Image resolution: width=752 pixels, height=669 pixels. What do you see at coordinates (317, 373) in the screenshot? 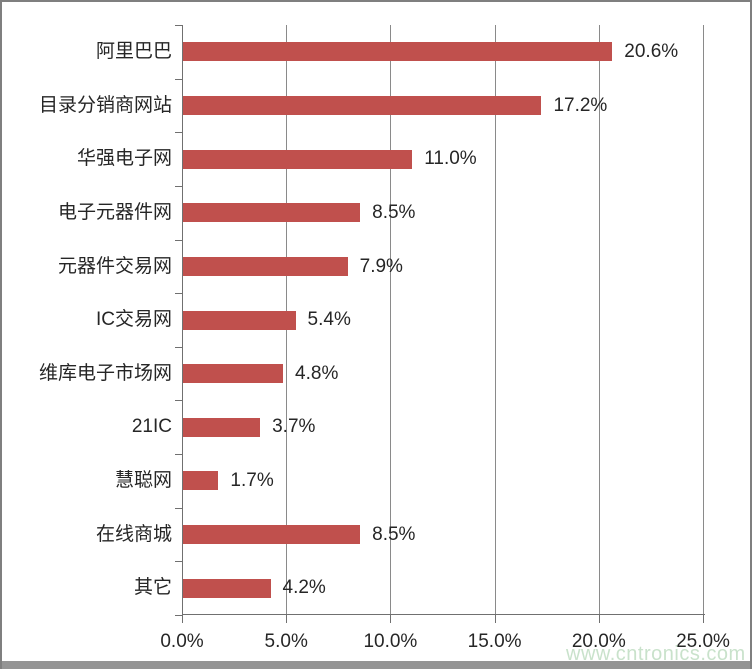
I see `value-label: 4.8%` at bounding box center [317, 373].